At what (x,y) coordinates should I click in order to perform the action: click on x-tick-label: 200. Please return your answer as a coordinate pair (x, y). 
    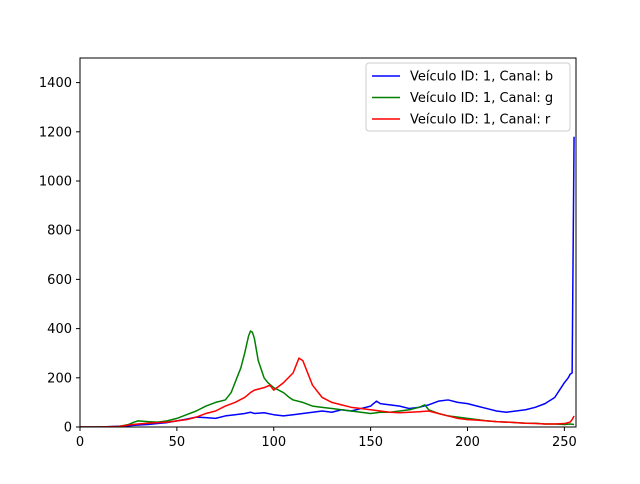
    Looking at the image, I should click on (467, 442).